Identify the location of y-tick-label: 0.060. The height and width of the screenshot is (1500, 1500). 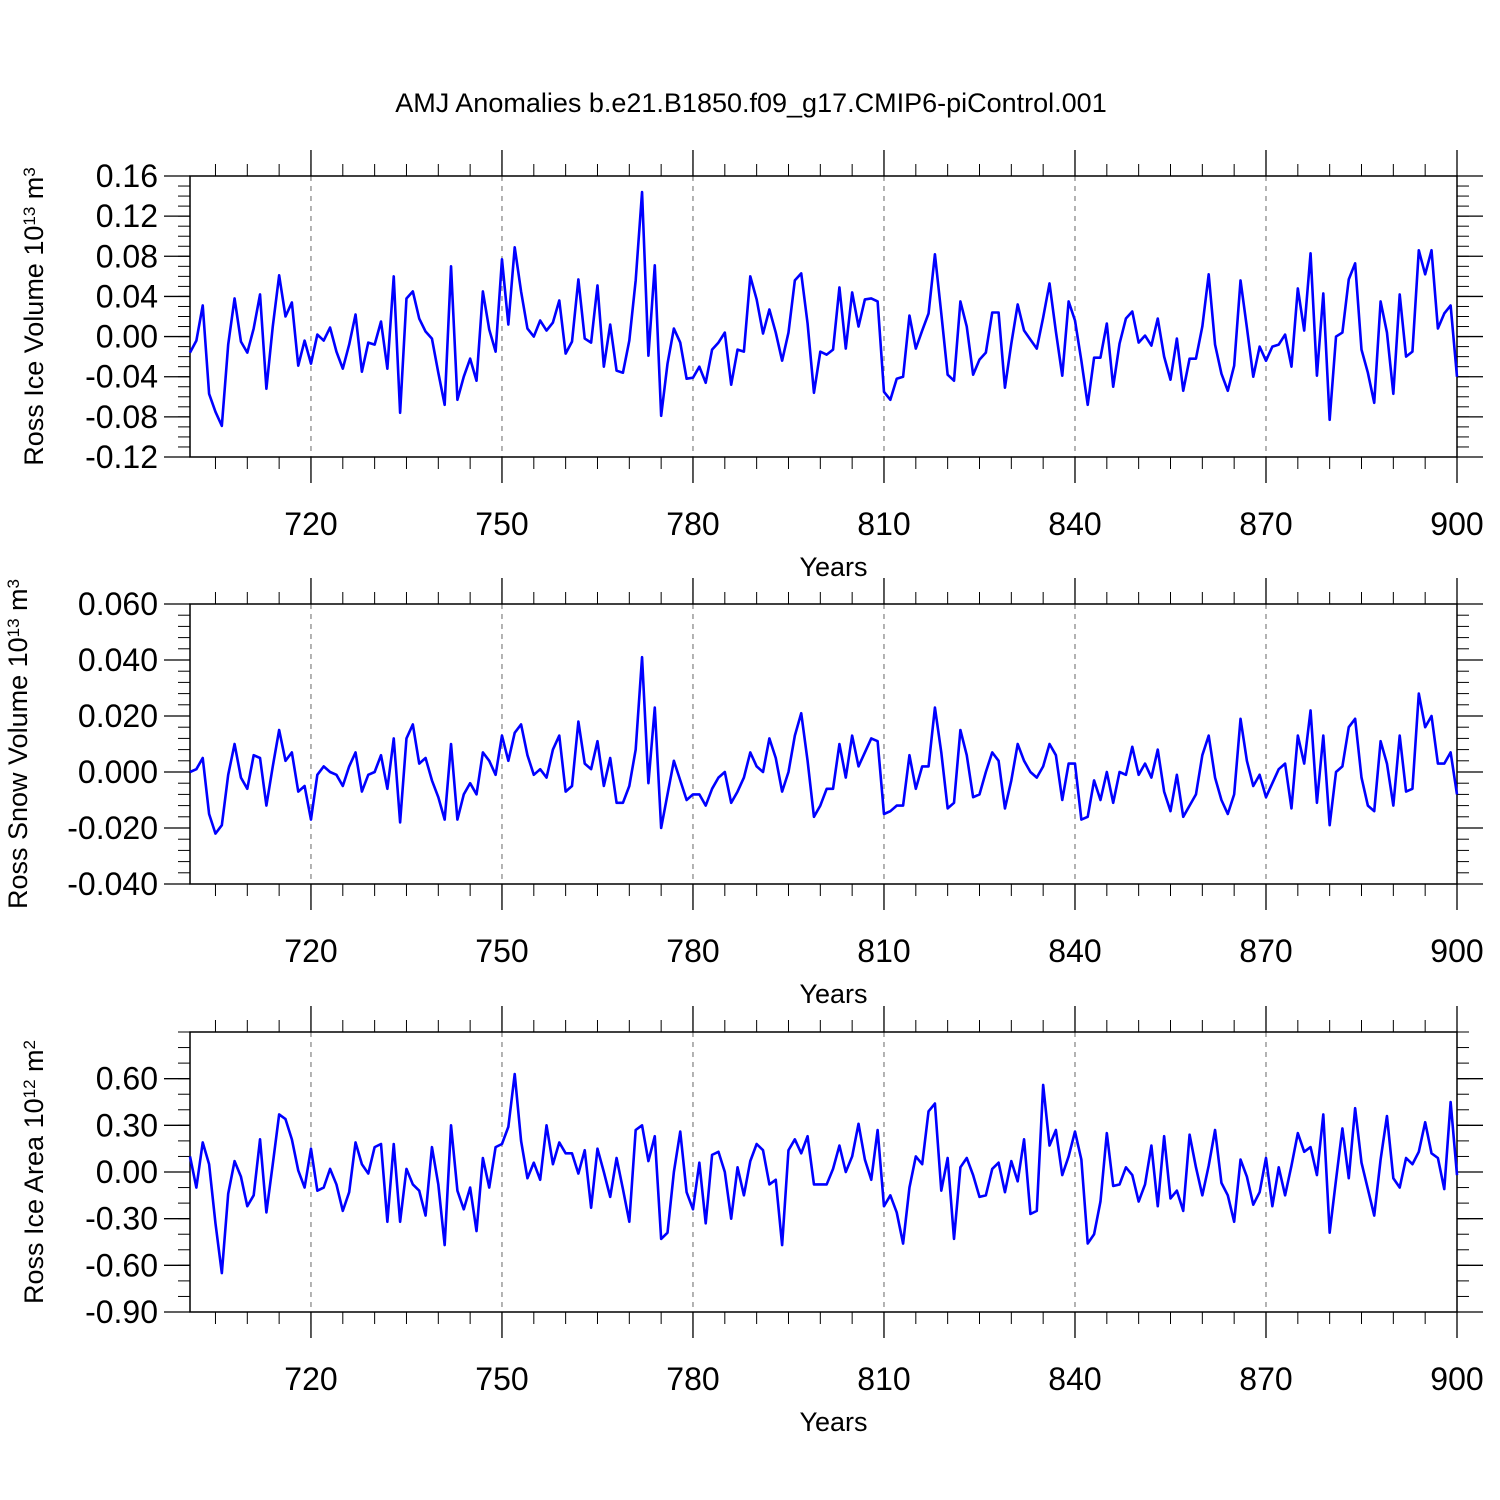
(118, 604).